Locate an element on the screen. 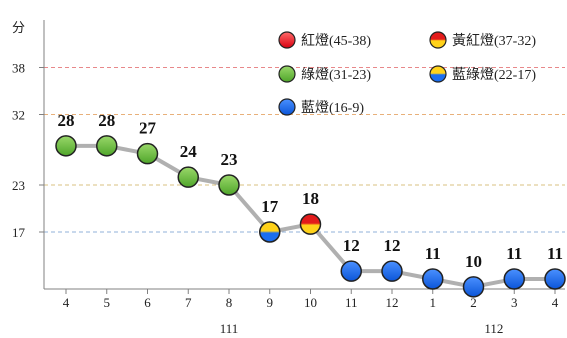 This screenshot has width=567, height=338. y-axis-label: 分 is located at coordinates (18, 28).